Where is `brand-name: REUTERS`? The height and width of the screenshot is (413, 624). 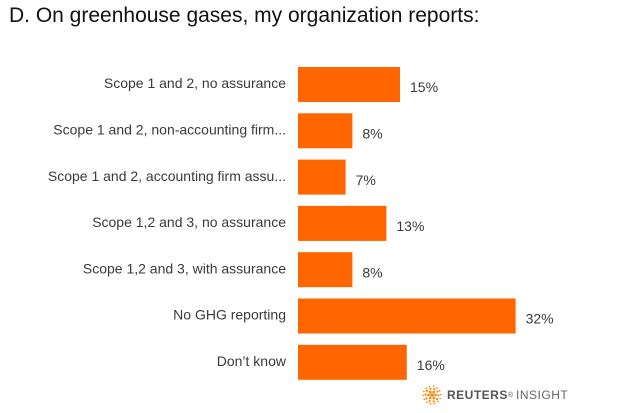 brand-name: REUTERS is located at coordinates (477, 395).